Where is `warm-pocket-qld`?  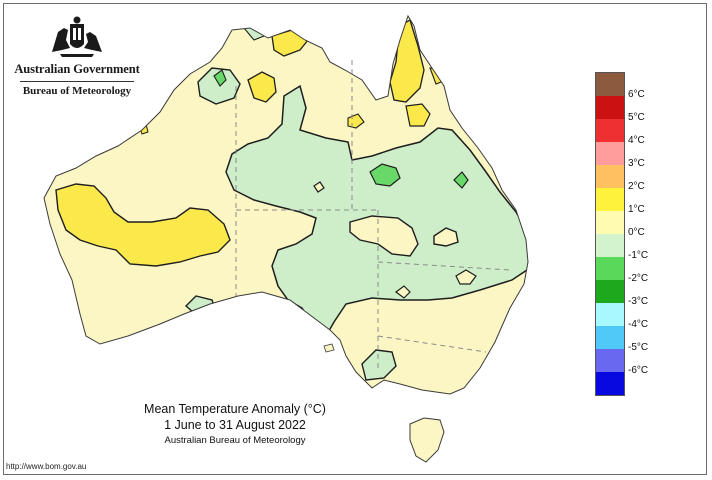
warm-pocket-qld is located at coordinates (384, 236).